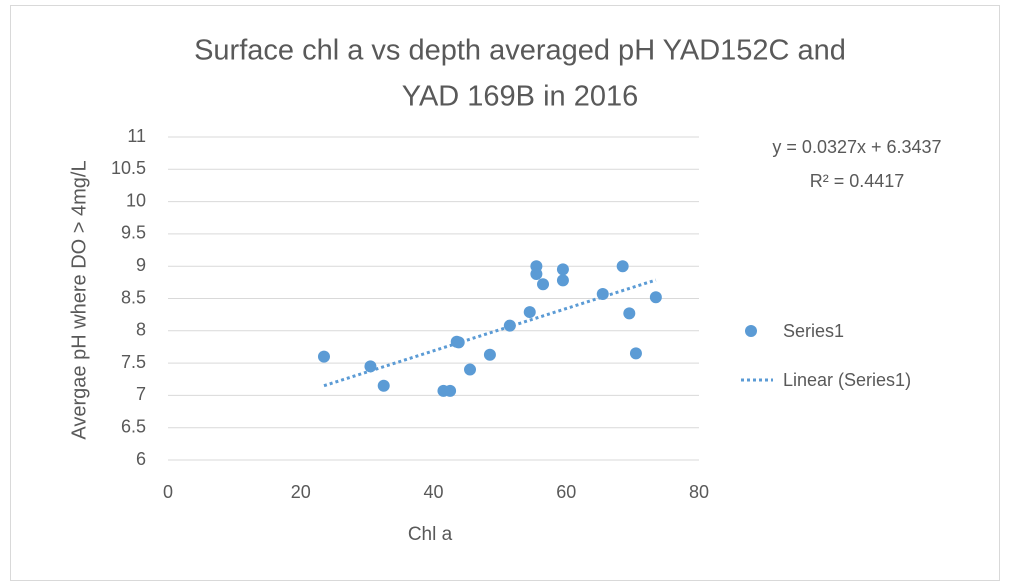  Describe the element at coordinates (433, 492) in the screenshot. I see `x-tick-label: 40` at that location.